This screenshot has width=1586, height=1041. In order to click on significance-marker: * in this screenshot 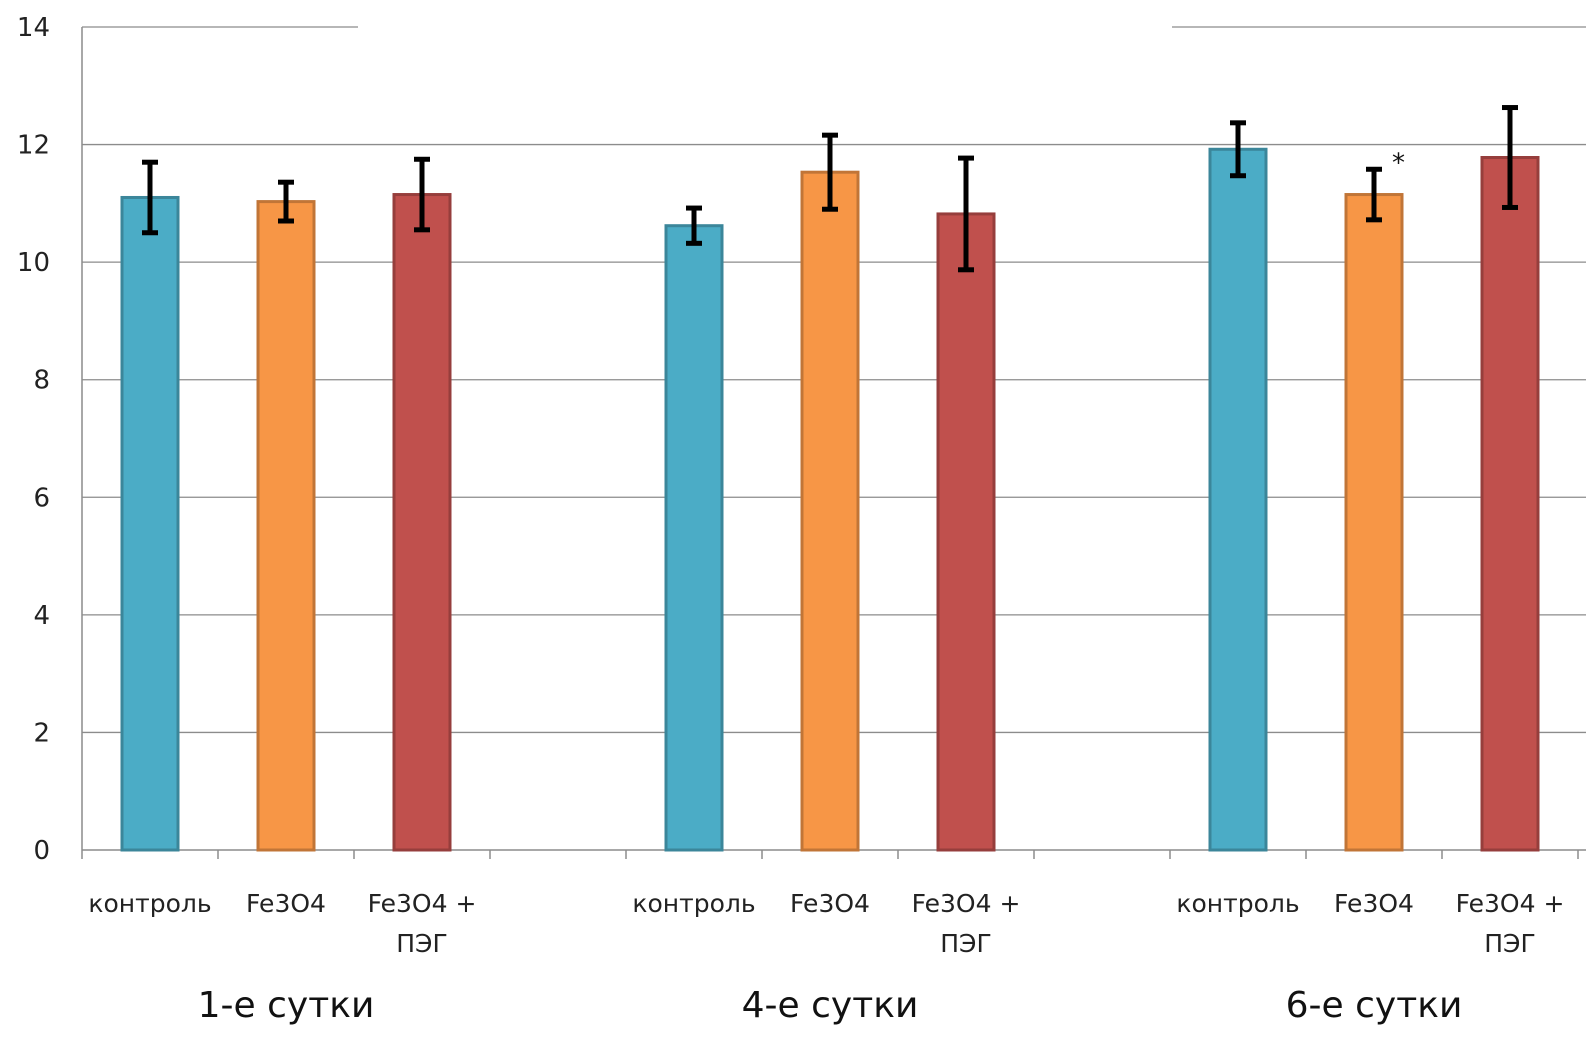, I will do `click(1398, 163)`.